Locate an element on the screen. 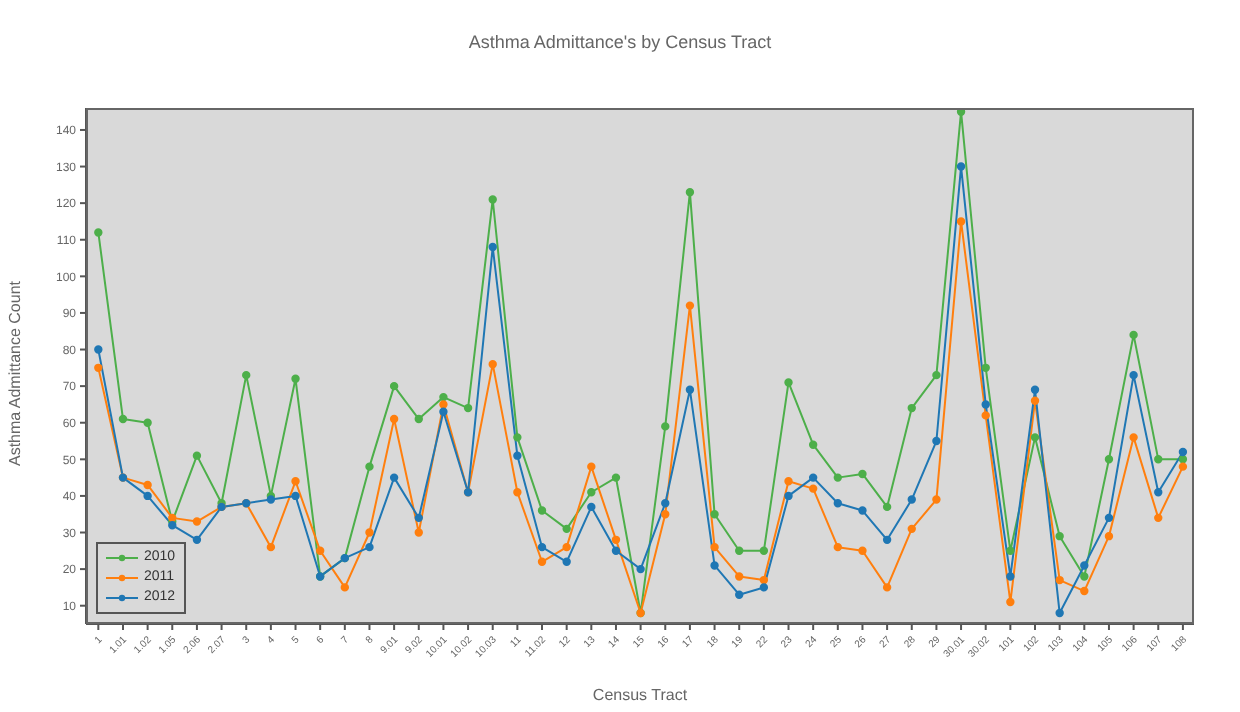  x-axis-title: Census Tract is located at coordinates (640, 695).